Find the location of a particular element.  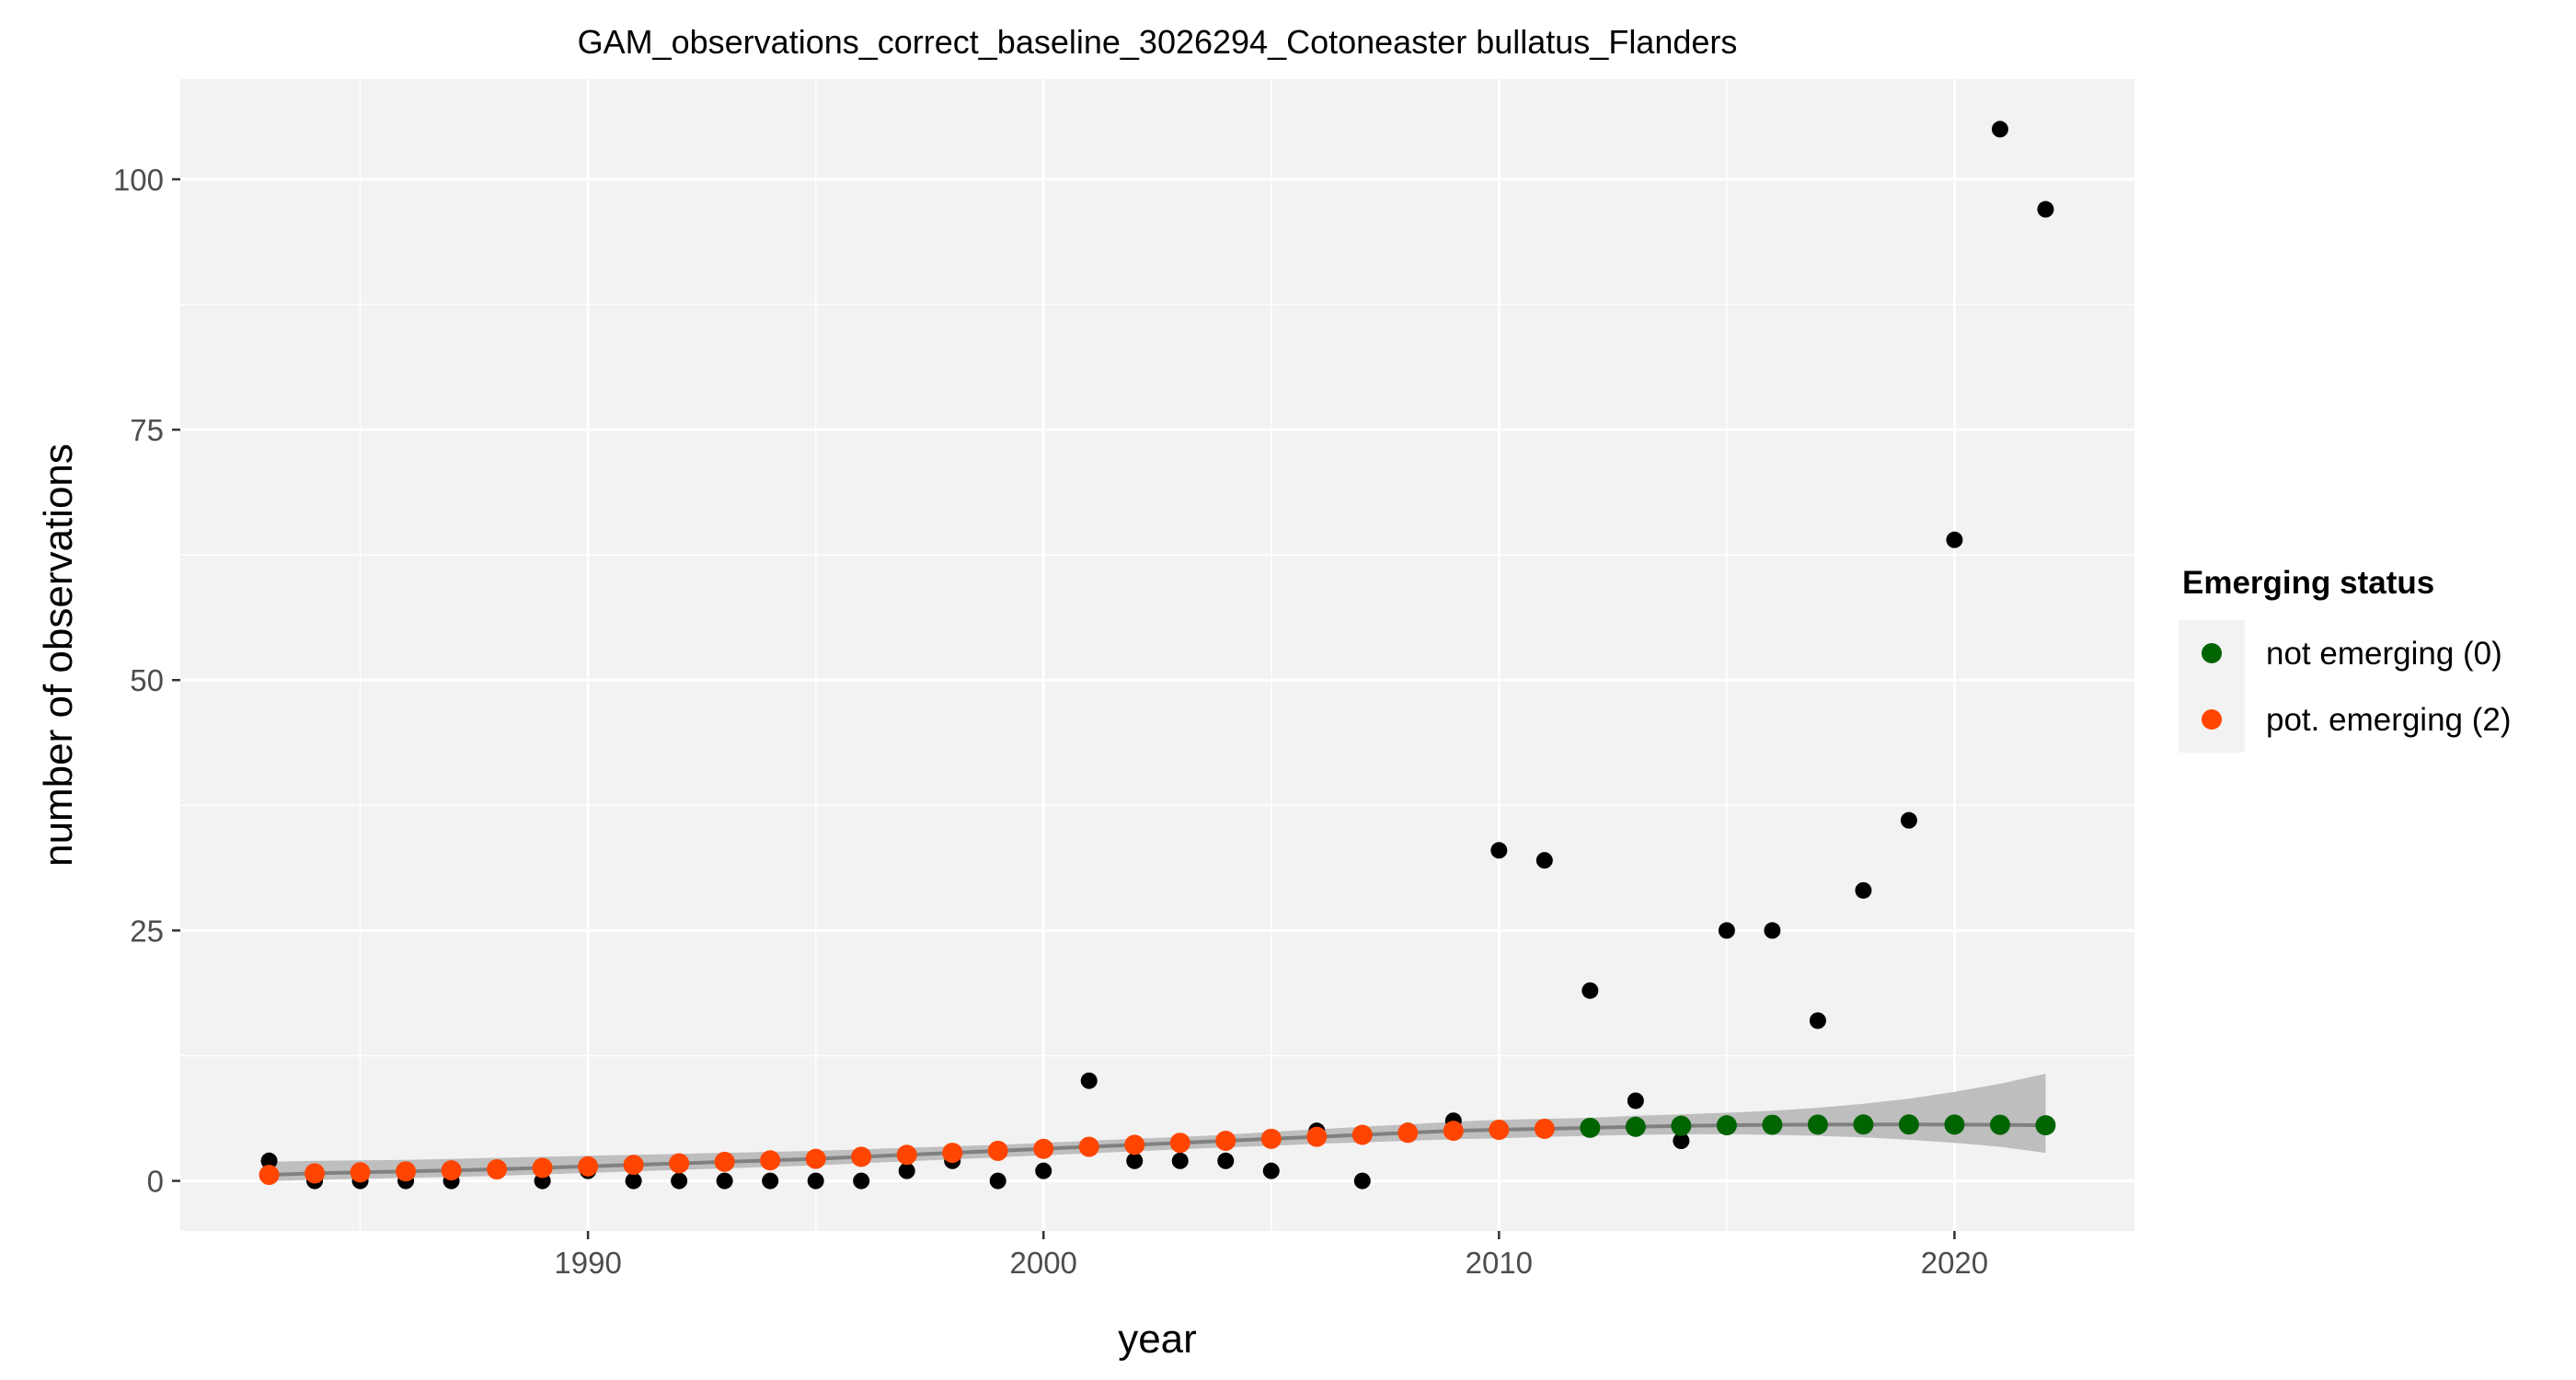

x-tick-label: 2020 is located at coordinates (1955, 1263).